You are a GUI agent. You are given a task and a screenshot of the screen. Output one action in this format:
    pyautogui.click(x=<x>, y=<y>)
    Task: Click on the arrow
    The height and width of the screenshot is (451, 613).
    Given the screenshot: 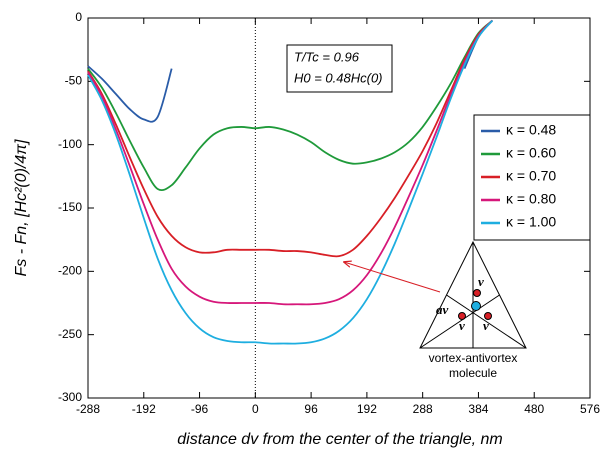 What is the action you would take?
    pyautogui.click(x=392, y=277)
    